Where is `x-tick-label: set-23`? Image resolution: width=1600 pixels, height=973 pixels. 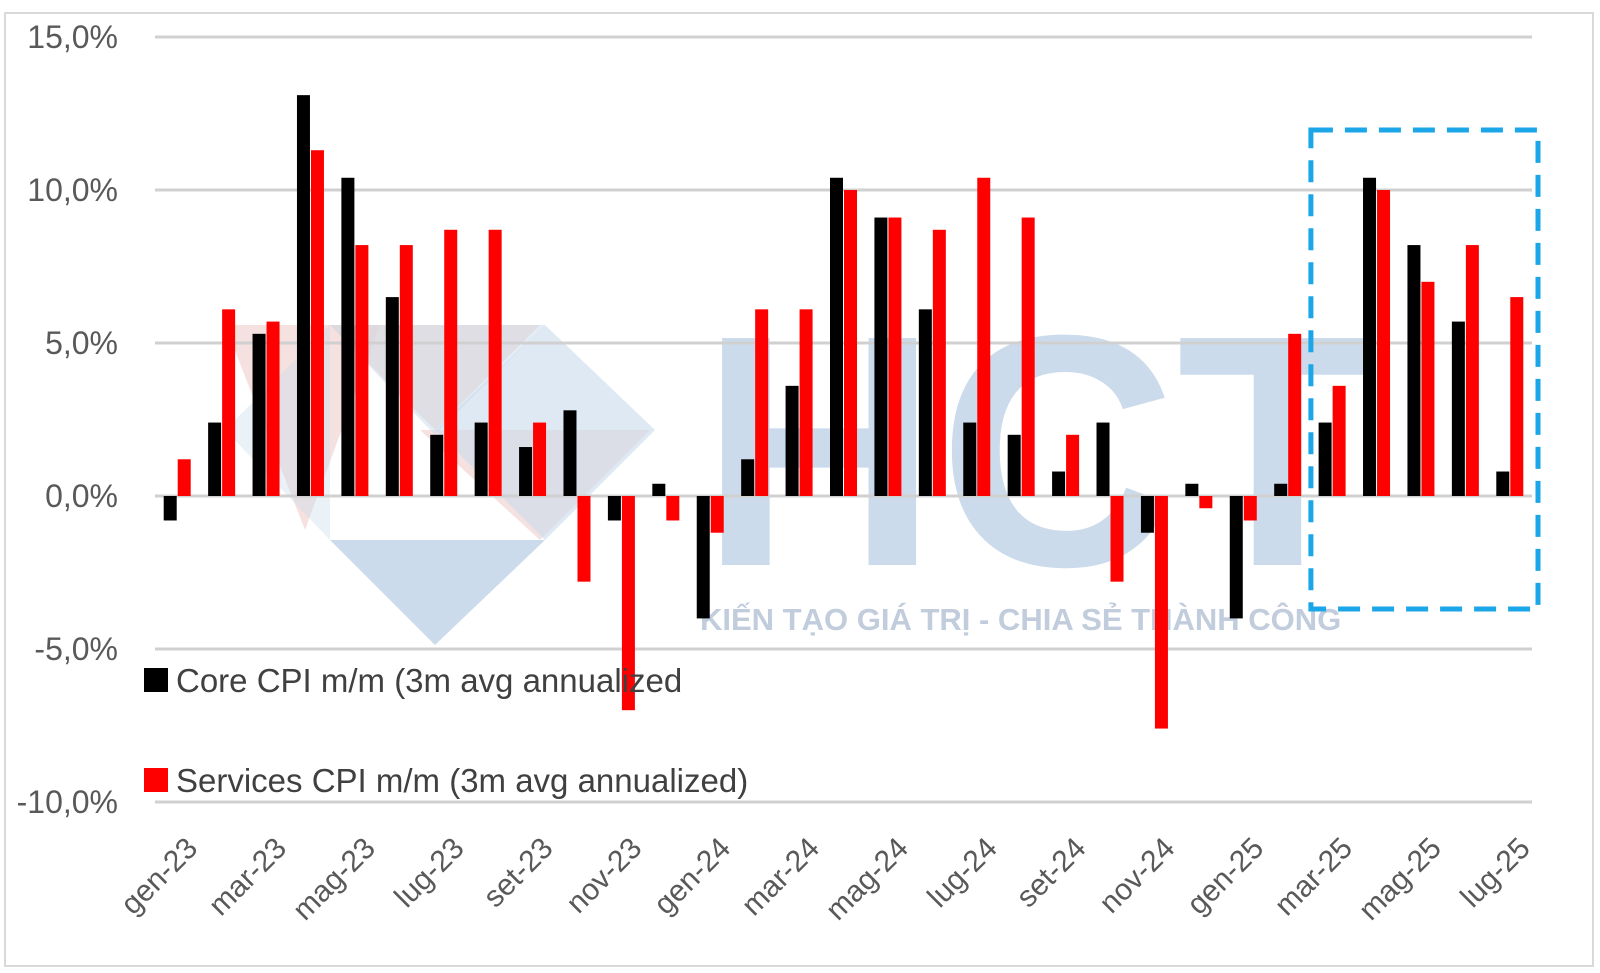 x-tick-label: set-23 is located at coordinates (518, 873).